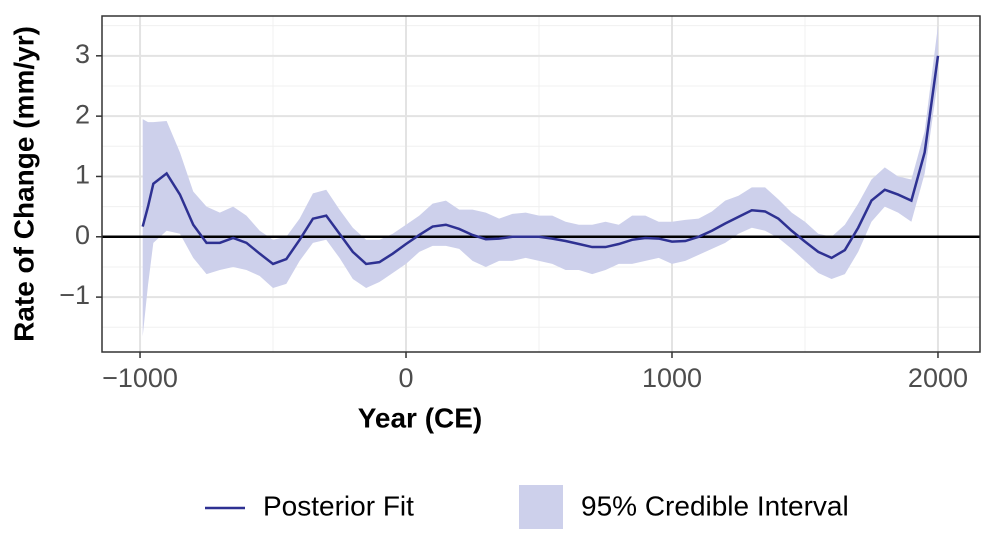 This screenshot has width=990, height=538. Describe the element at coordinates (74, 295) in the screenshot. I see `y-tick-label: −1` at that location.